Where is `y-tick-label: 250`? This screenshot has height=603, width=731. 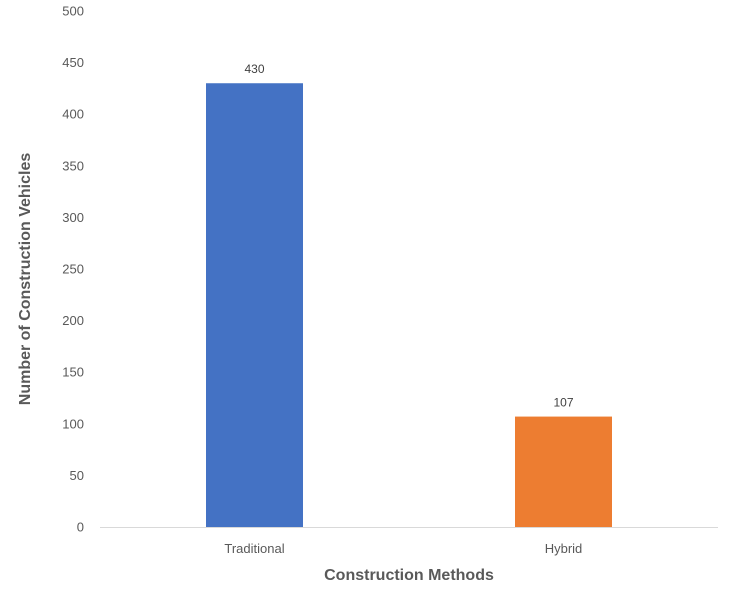 y-tick-label: 250 is located at coordinates (73, 269).